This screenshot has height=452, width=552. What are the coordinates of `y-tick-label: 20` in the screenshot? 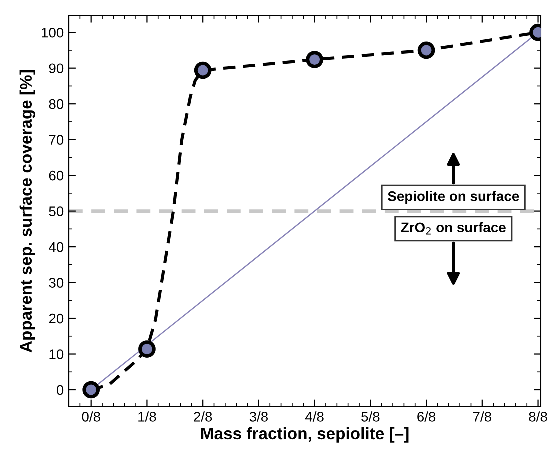 It's located at (56, 319).